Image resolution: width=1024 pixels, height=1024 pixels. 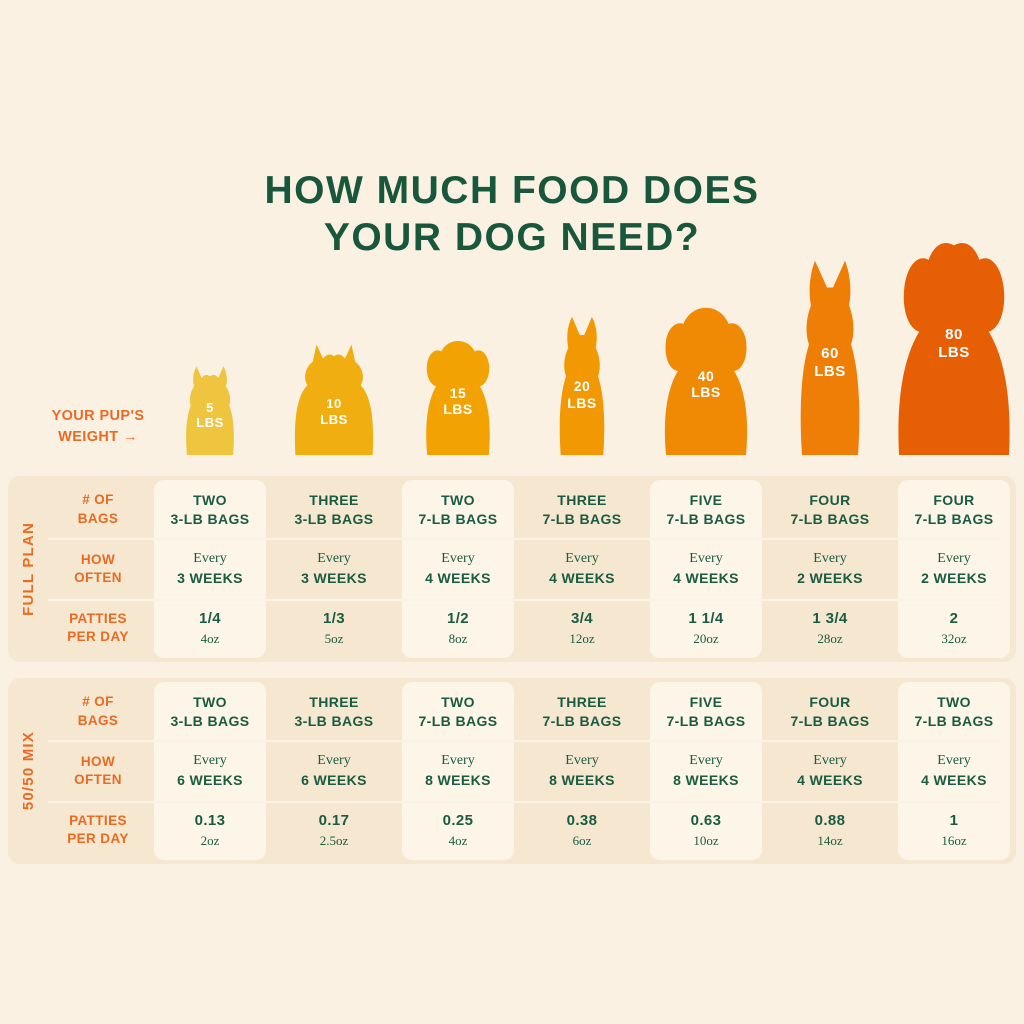 I want to click on dog-10lbs-silhouette: 10 LBS, so click(x=334, y=396).